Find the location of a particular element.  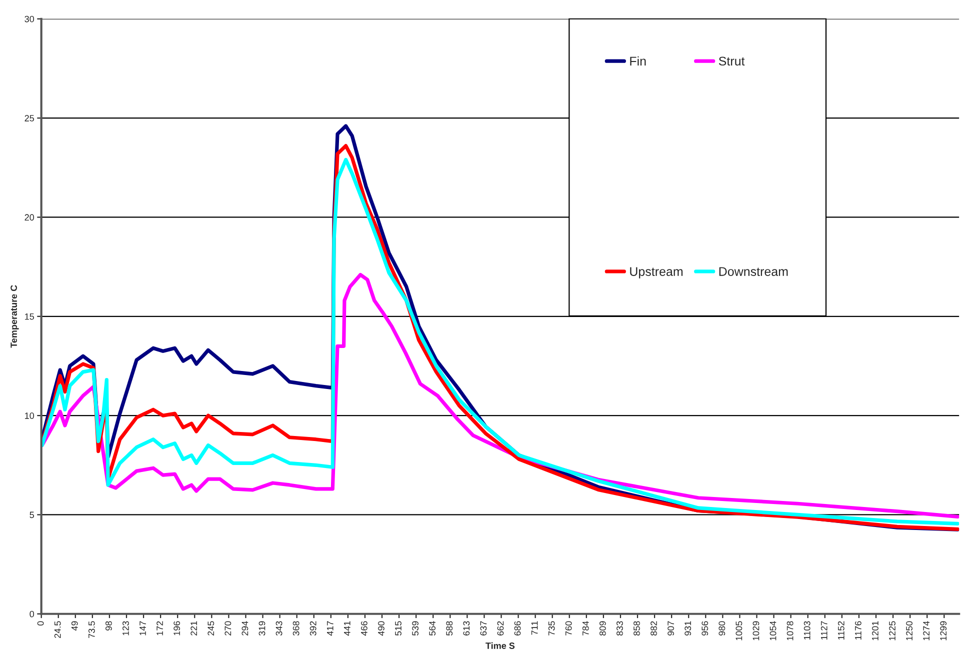

y-tick-label: 0 is located at coordinates (32, 614).